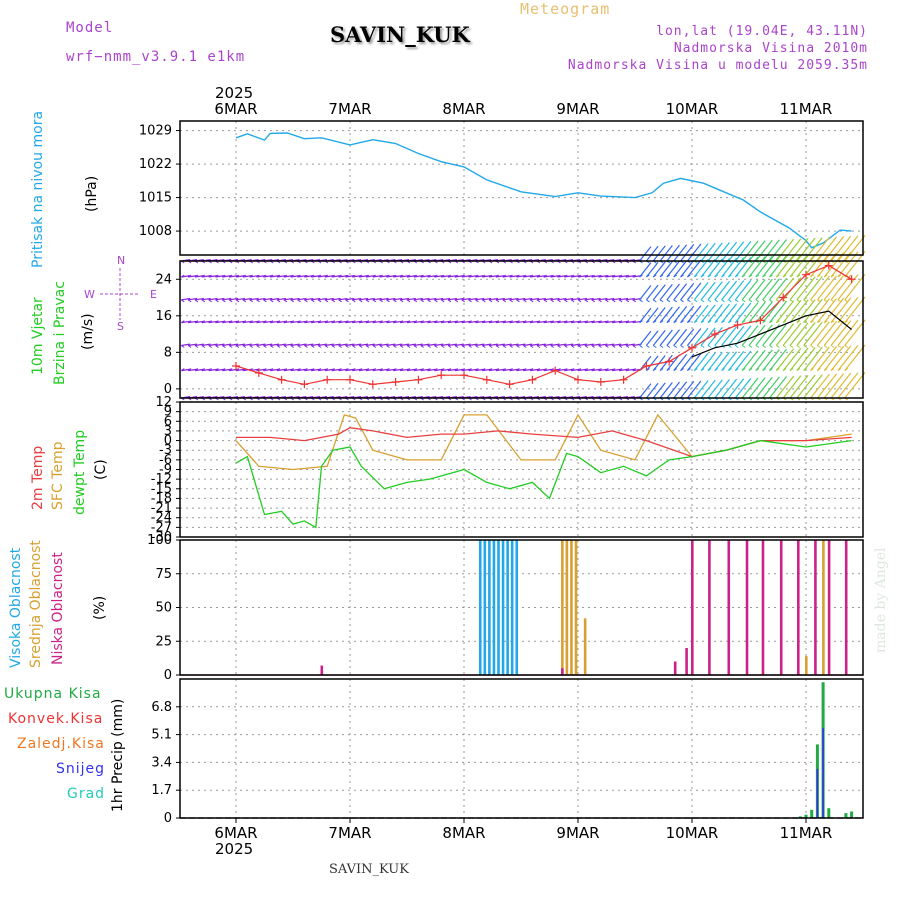 The width and height of the screenshot is (900, 900). Describe the element at coordinates (817, 793) in the screenshot. I see `snow-bar` at that location.